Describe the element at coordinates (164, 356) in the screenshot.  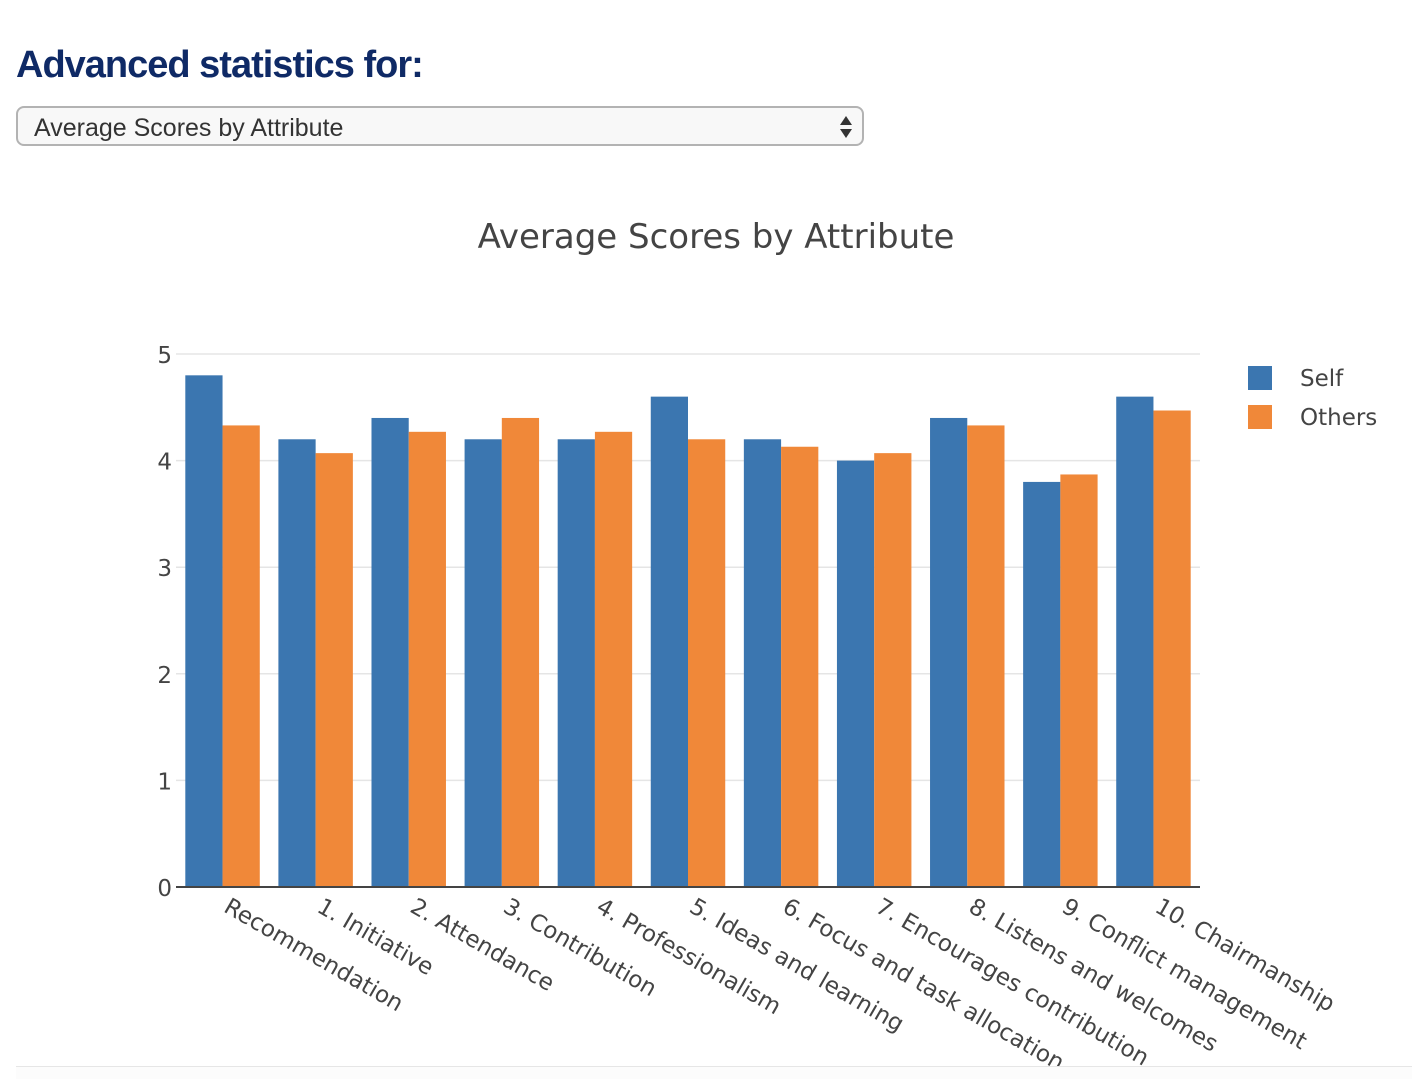
I see `y-tick-label: 5` at that location.